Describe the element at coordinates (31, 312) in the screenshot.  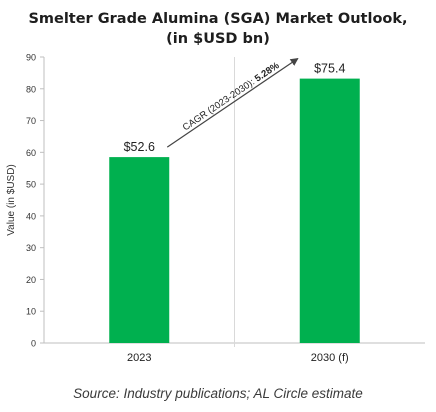
I see `y-tick-label: 10` at that location.